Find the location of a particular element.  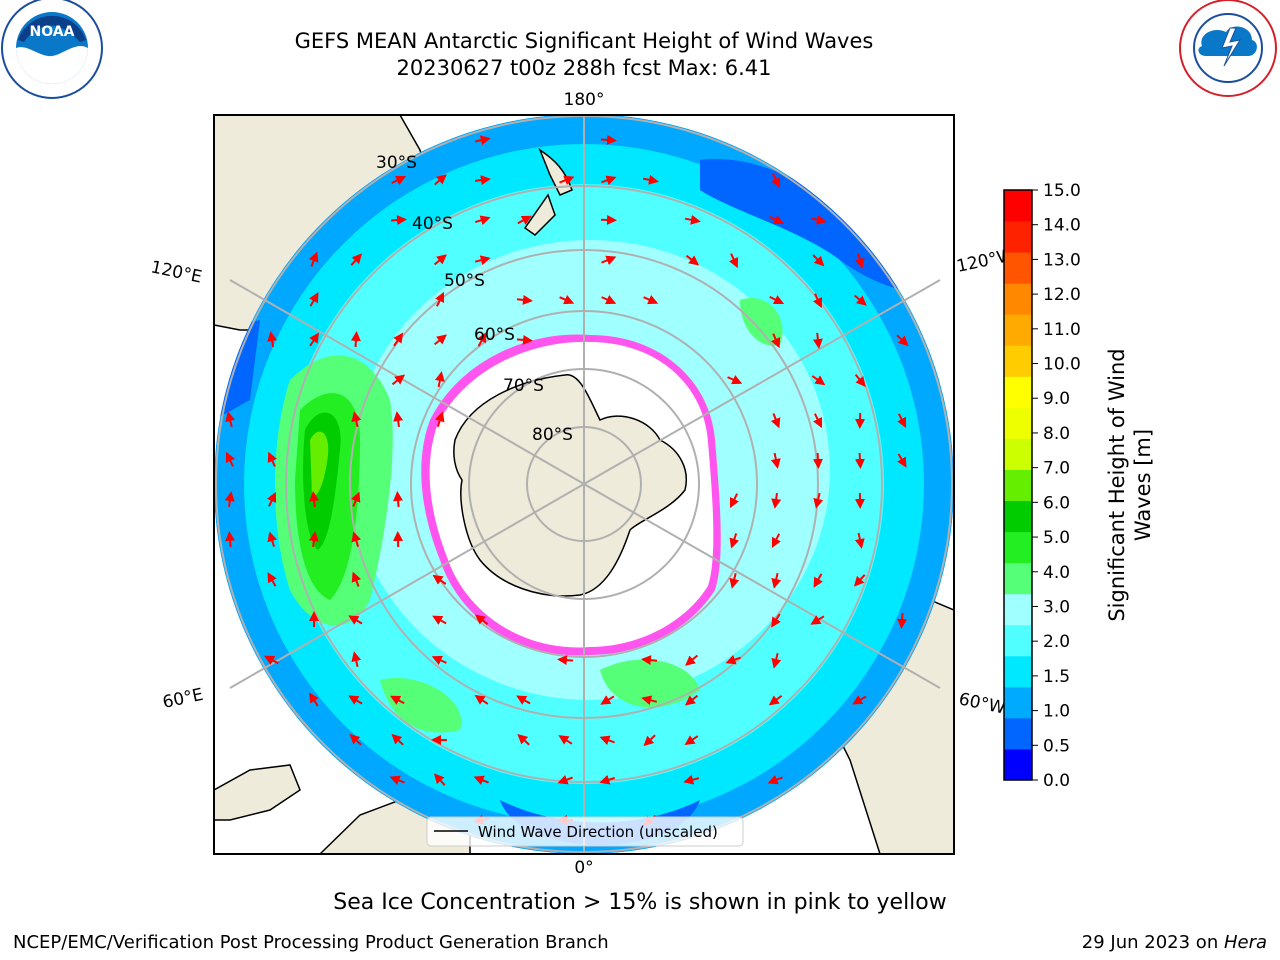

antarctica-land is located at coordinates (570, 485).